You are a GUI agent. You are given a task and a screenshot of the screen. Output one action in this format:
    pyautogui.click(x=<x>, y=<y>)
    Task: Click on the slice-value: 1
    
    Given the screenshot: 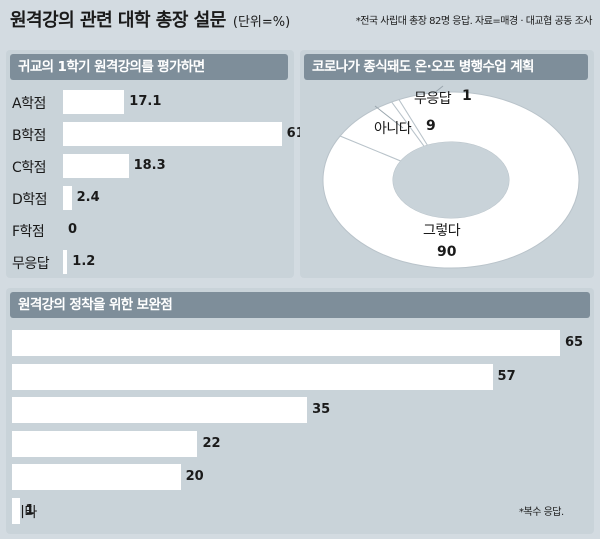 What is the action you would take?
    pyautogui.click(x=467, y=96)
    